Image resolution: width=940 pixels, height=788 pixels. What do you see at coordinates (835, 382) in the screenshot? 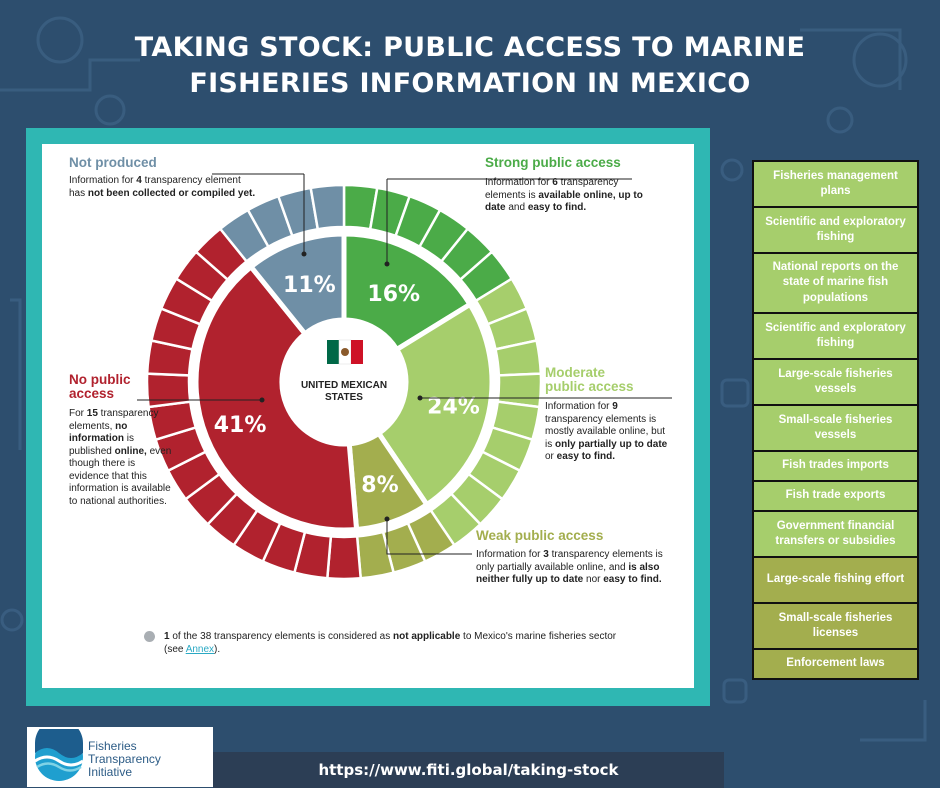
I see `sidebar-item: Large-scale fisheries vessels` at bounding box center [835, 382].